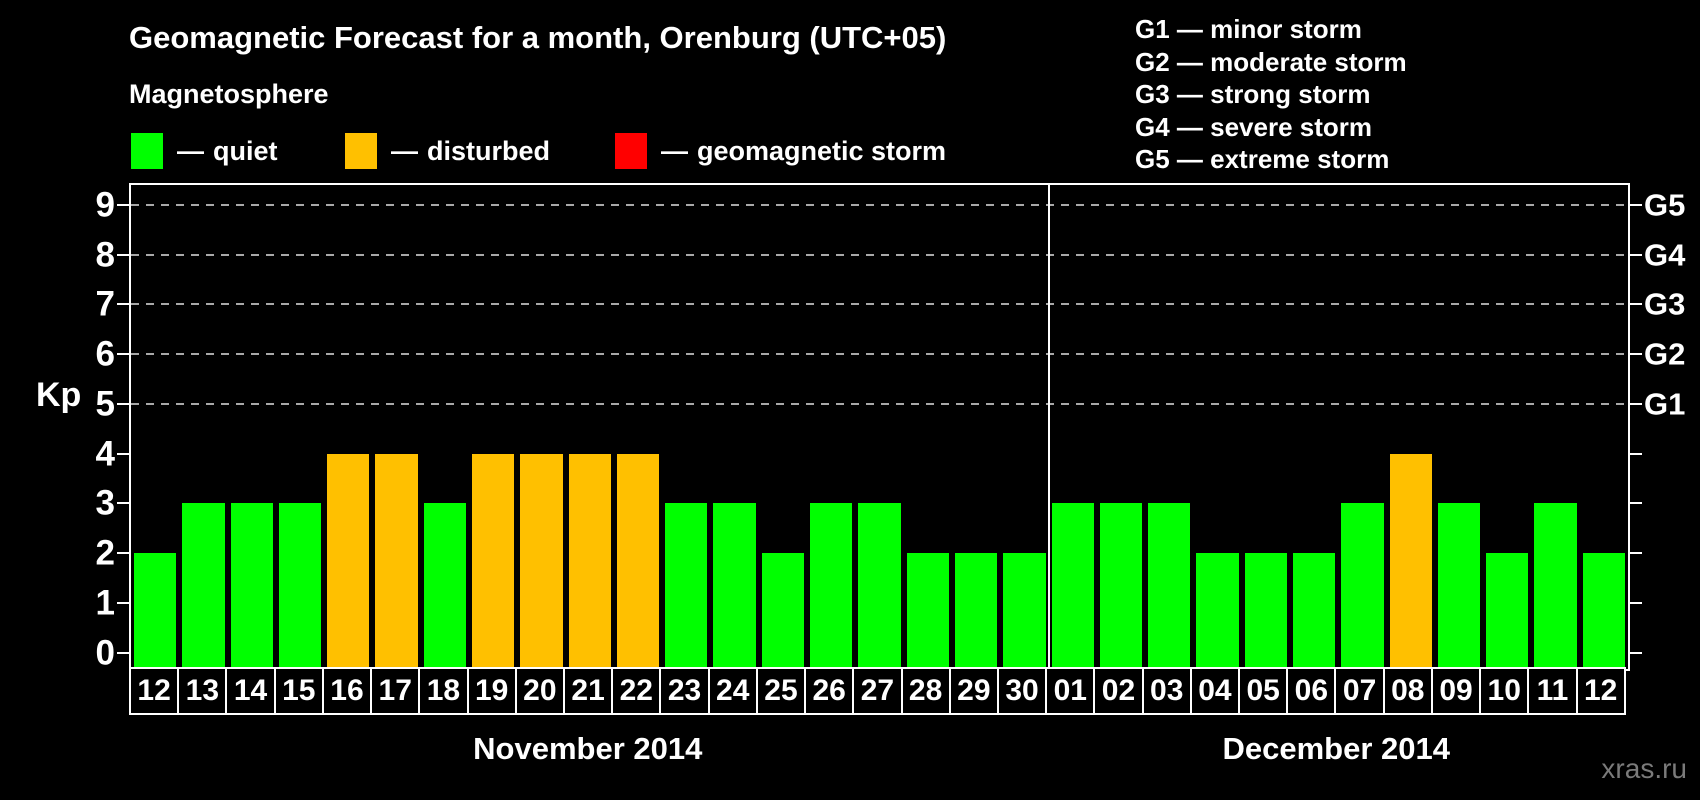 The image size is (1700, 800). I want to click on y-tick-label: 2, so click(105, 553).